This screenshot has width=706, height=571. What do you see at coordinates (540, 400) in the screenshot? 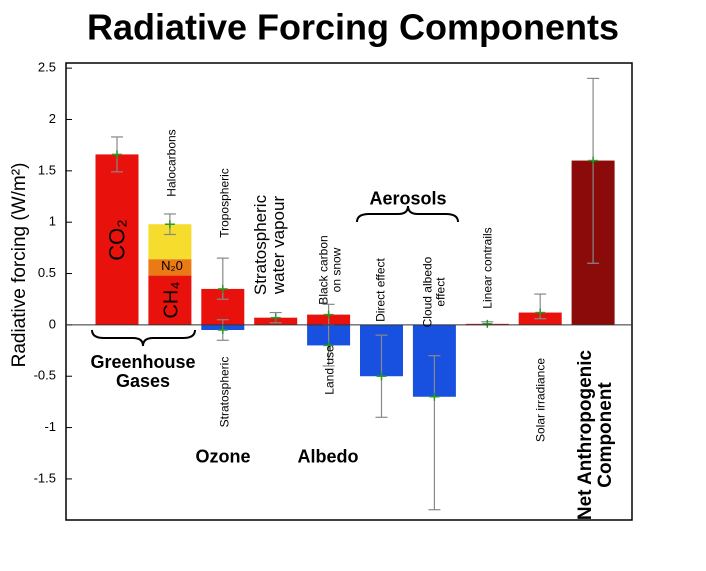
I see `bar-label: Solar irradiance` at bounding box center [540, 400].